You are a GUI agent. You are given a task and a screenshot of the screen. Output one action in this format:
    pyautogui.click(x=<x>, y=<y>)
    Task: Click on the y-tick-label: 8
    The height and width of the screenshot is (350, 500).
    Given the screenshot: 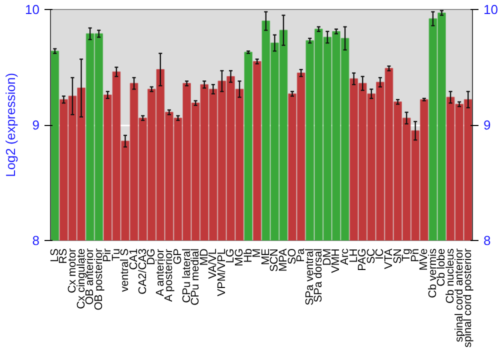 What is the action you would take?
    pyautogui.click(x=36, y=240)
    